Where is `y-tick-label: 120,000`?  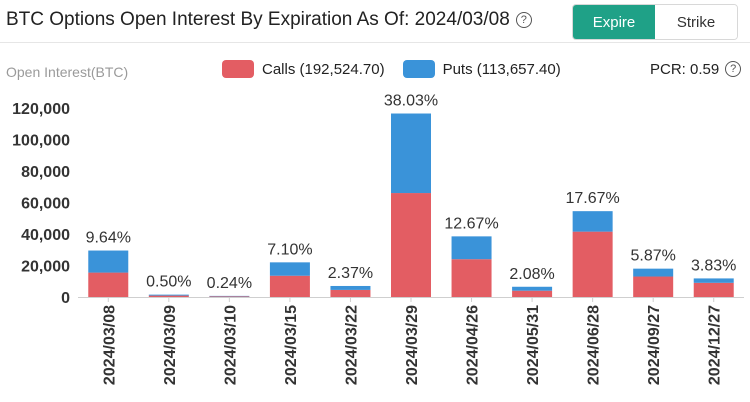 y-tick-label: 120,000 is located at coordinates (41, 109).